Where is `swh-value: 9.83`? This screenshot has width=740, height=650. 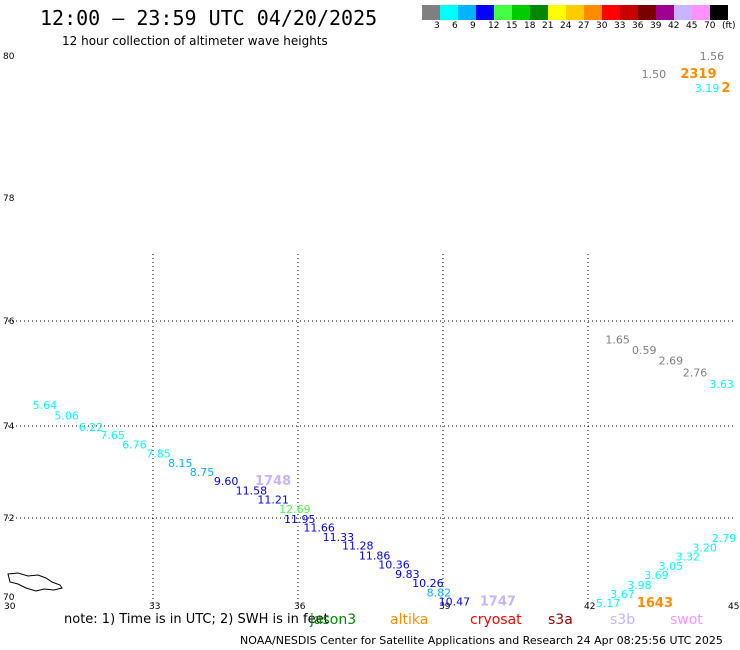
swh-value: 9.83 is located at coordinates (407, 574).